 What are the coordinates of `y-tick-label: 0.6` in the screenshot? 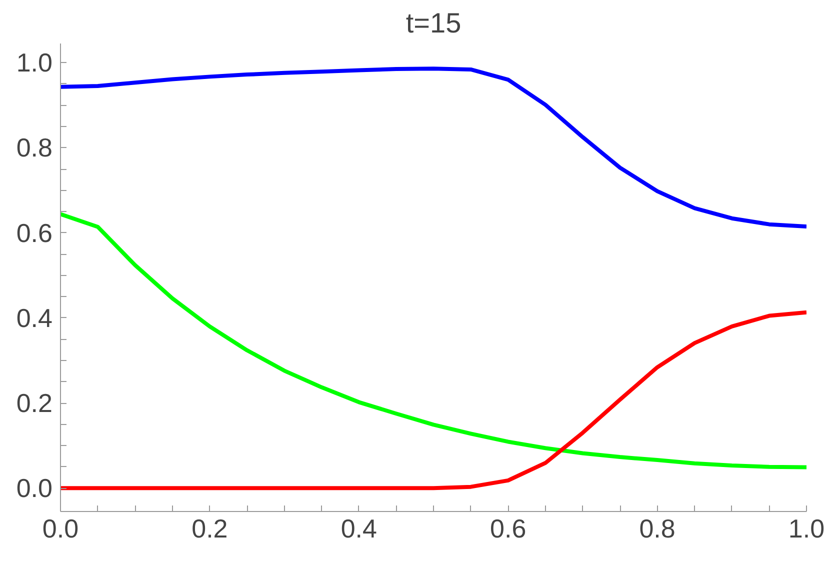 It's located at (34, 233).